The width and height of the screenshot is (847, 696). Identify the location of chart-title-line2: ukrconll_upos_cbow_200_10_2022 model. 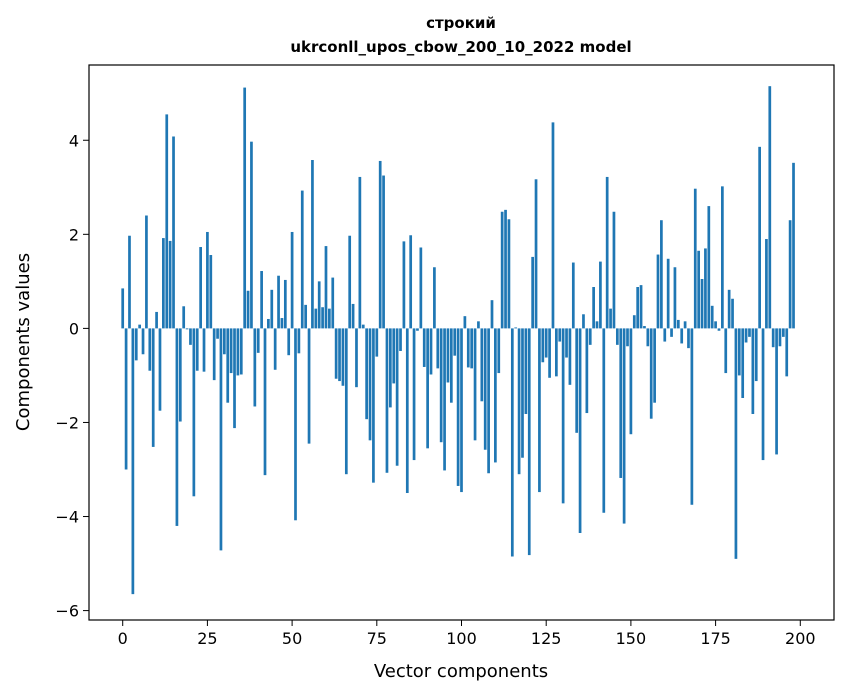
(460, 47).